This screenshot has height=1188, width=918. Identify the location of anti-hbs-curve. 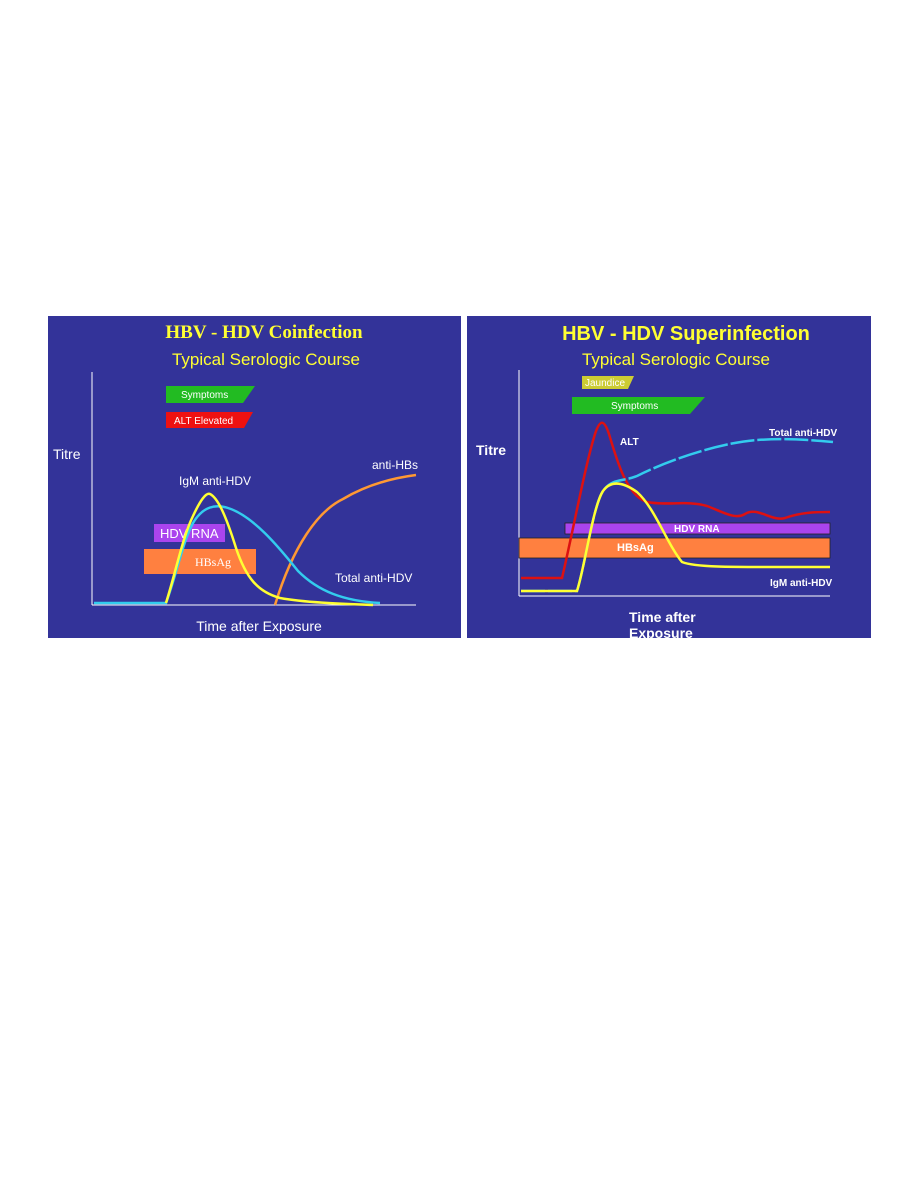
(345, 539).